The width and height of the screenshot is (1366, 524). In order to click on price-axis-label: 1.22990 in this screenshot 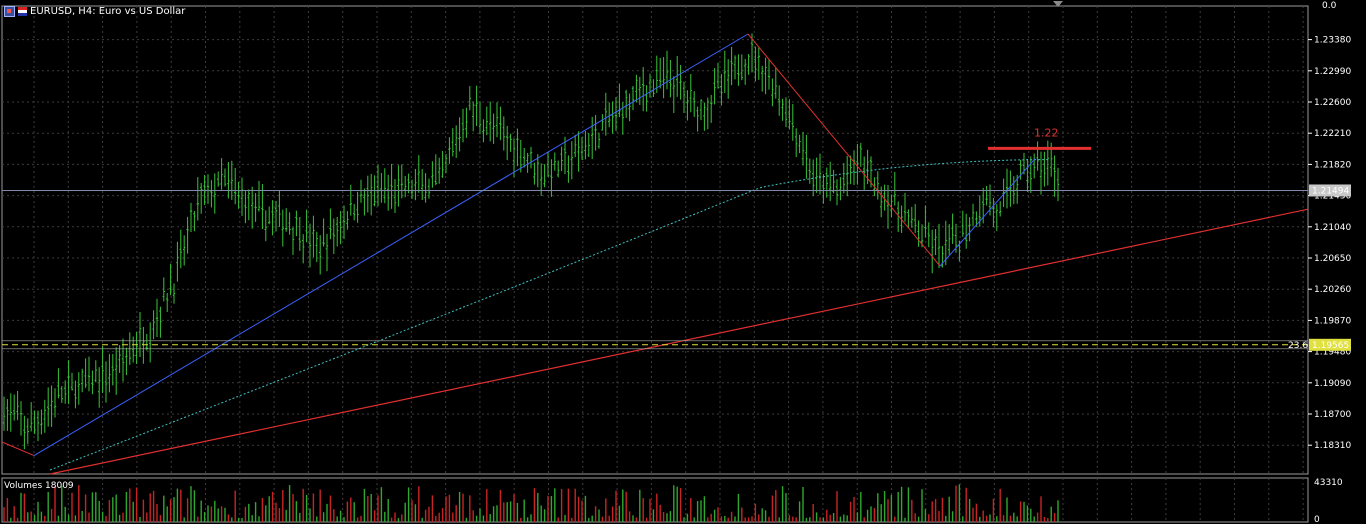, I will do `click(1332, 72)`.